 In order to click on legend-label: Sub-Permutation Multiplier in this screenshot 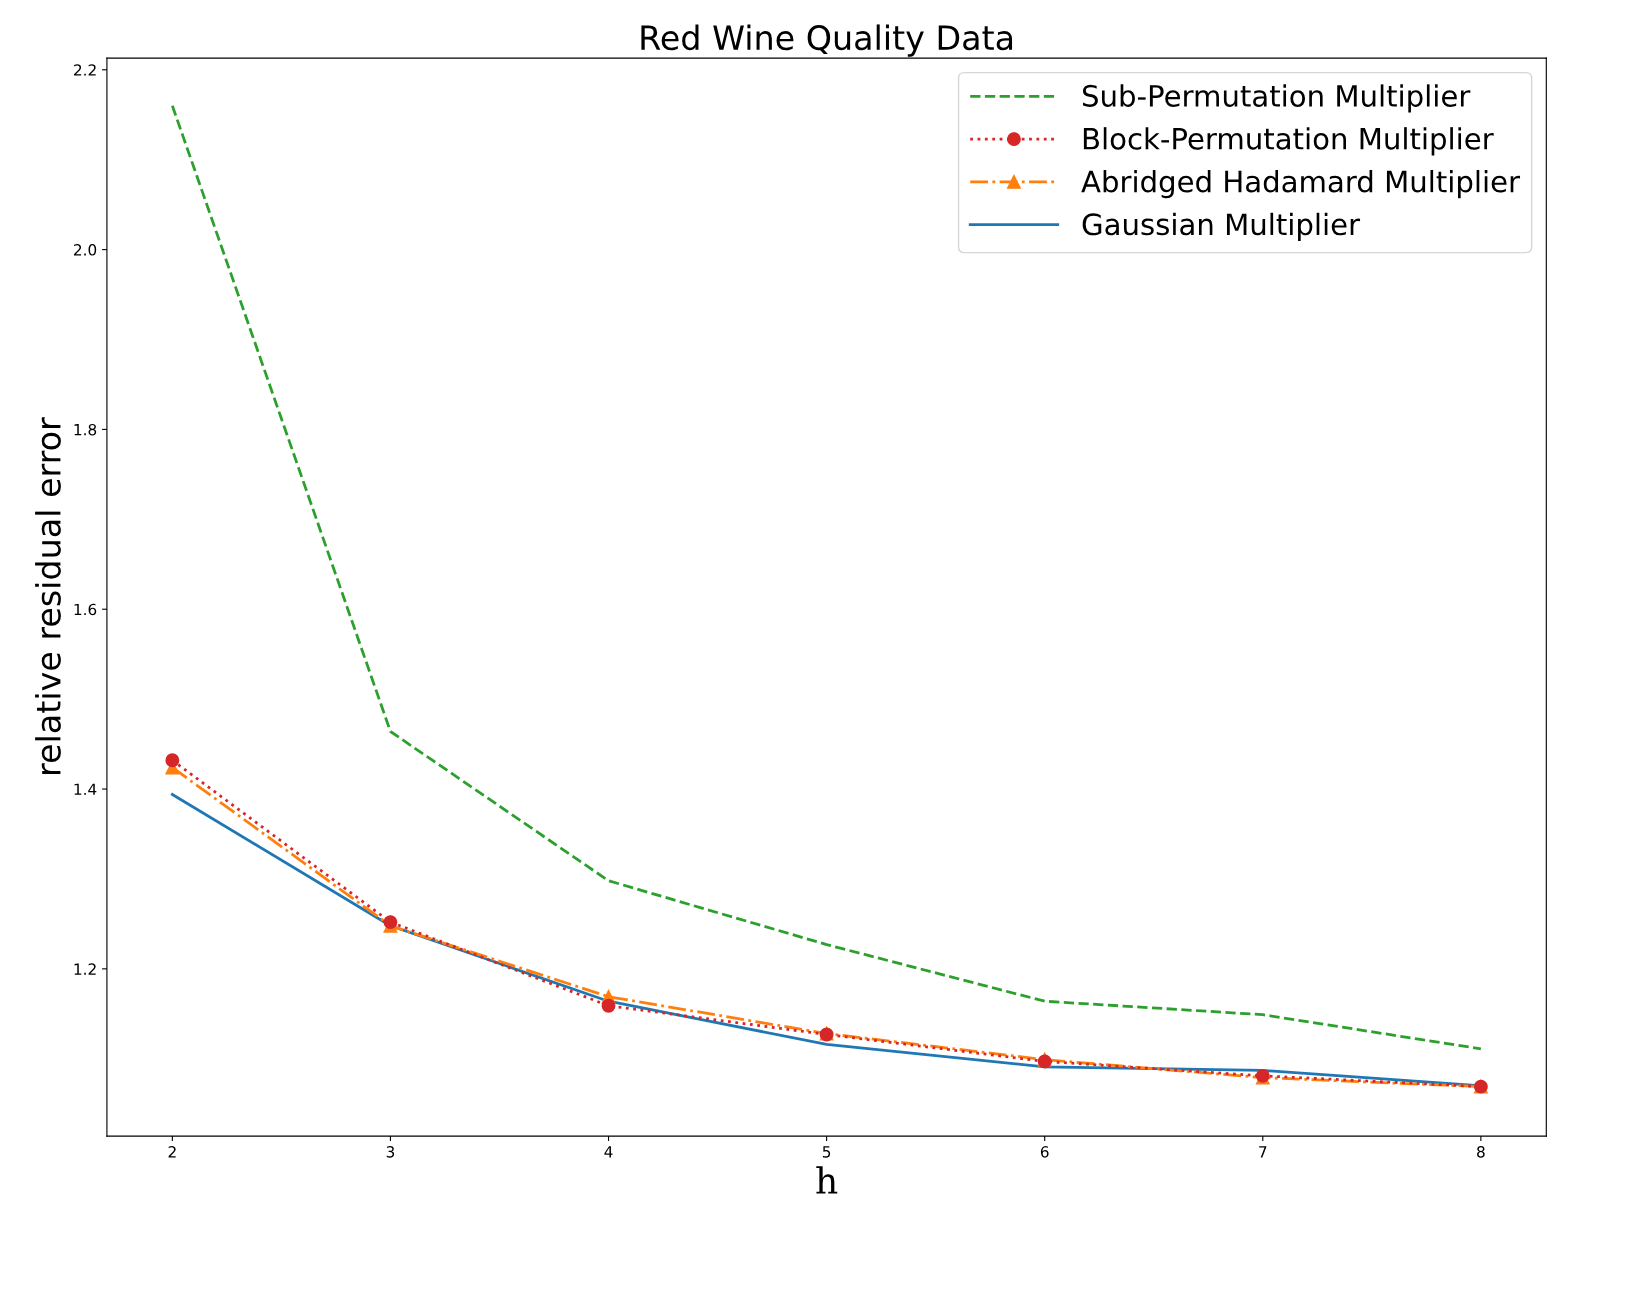, I will do `click(1276, 98)`.